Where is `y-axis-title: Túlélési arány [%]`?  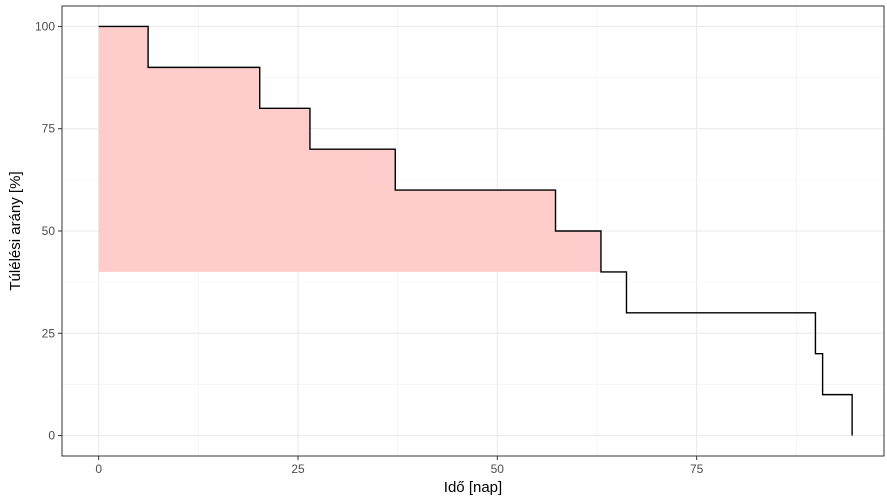
y-axis-title: Túlélési arány [%] is located at coordinates (15, 230).